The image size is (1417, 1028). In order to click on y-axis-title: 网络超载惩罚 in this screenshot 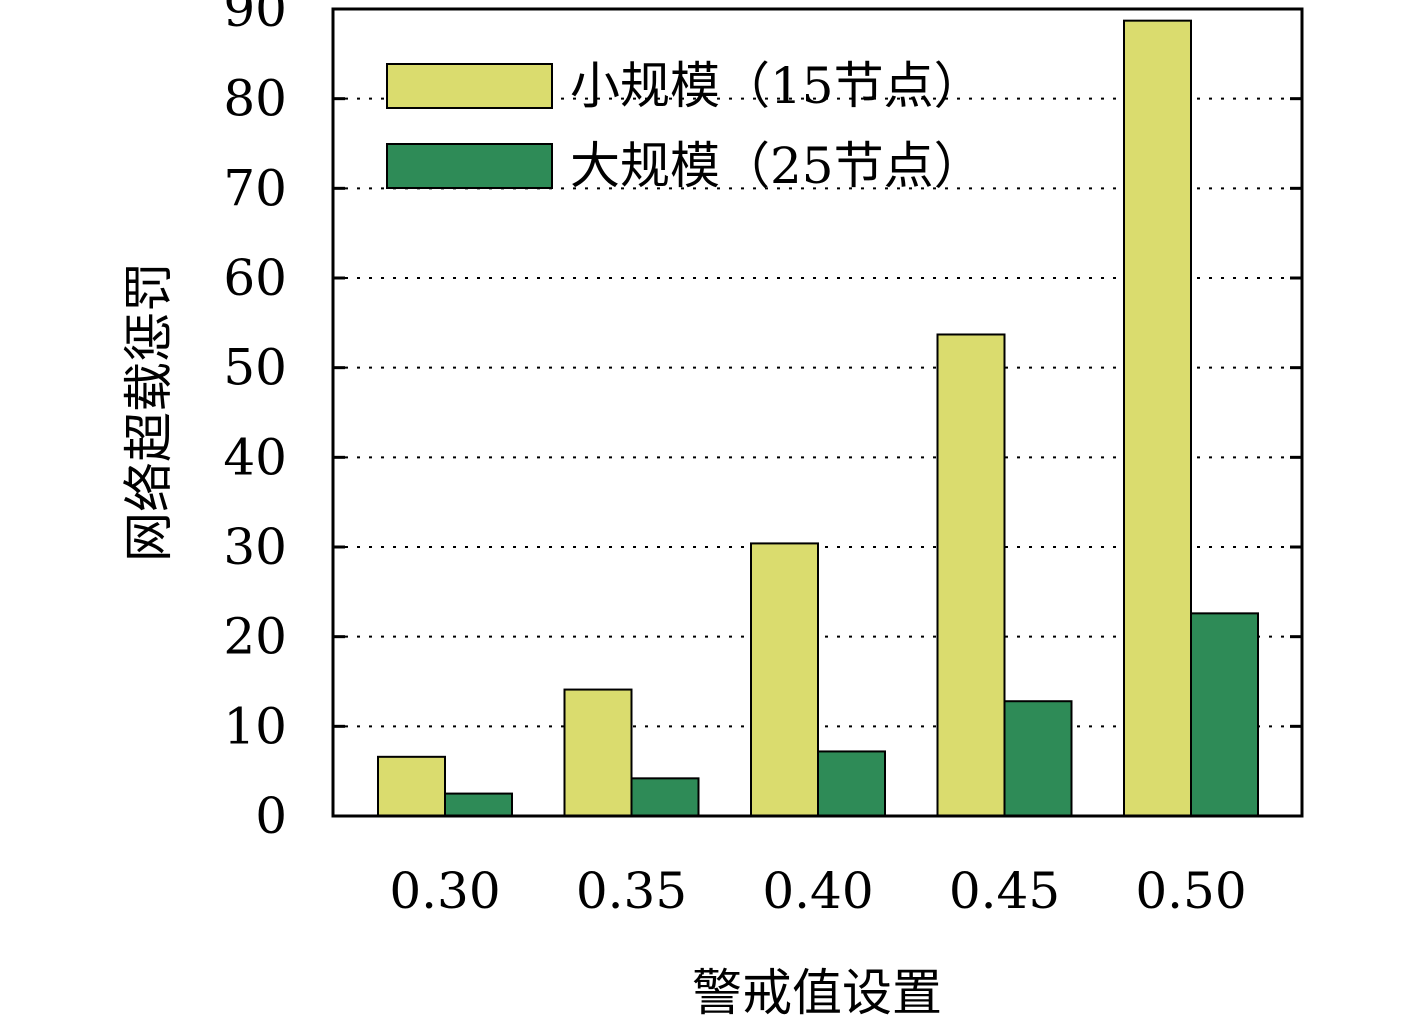, I will do `click(149, 412)`.